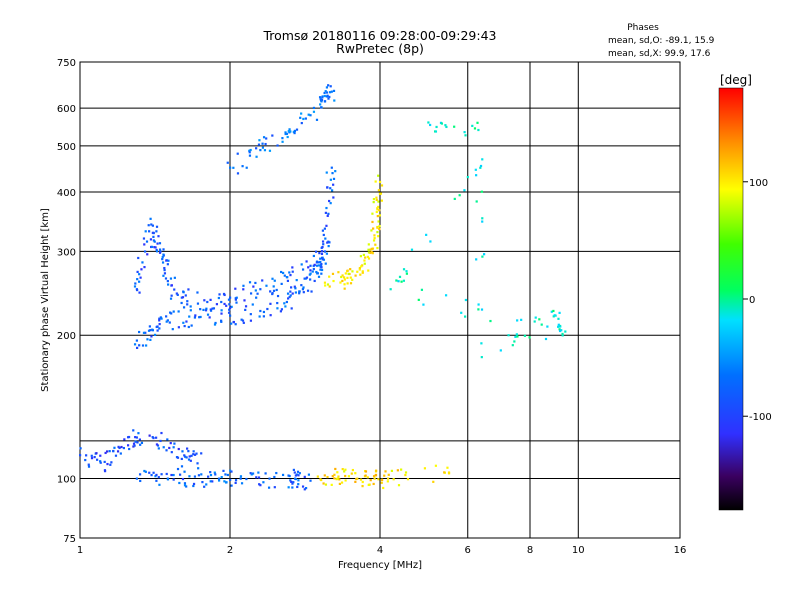  I want to click on x-axis-label: Frequency [MHz], so click(380, 565).